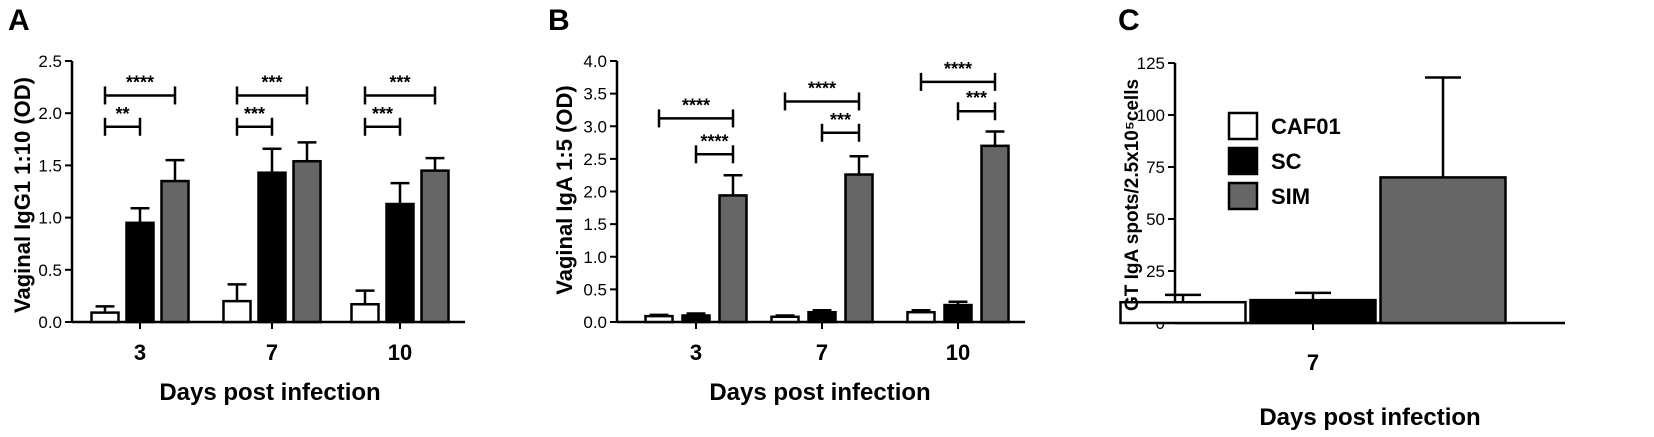 The image size is (1654, 437). I want to click on y-tick-label: 125, so click(1151, 63).